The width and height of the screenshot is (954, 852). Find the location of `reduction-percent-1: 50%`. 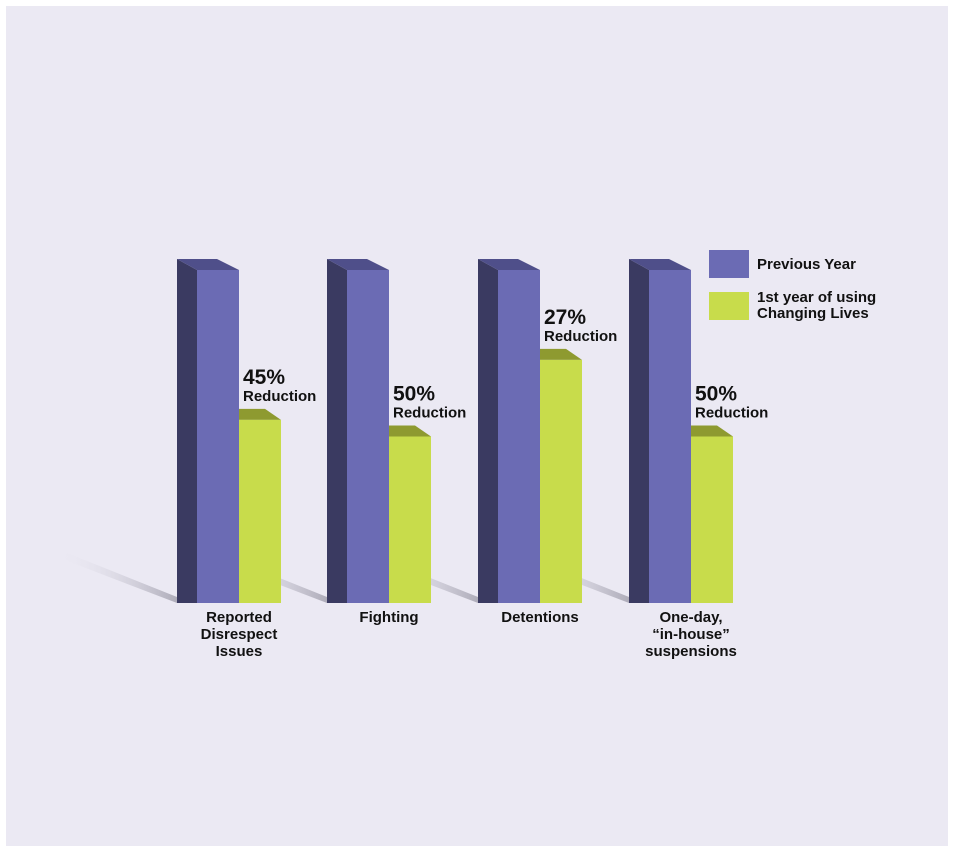

reduction-percent-1: 50% is located at coordinates (414, 394).